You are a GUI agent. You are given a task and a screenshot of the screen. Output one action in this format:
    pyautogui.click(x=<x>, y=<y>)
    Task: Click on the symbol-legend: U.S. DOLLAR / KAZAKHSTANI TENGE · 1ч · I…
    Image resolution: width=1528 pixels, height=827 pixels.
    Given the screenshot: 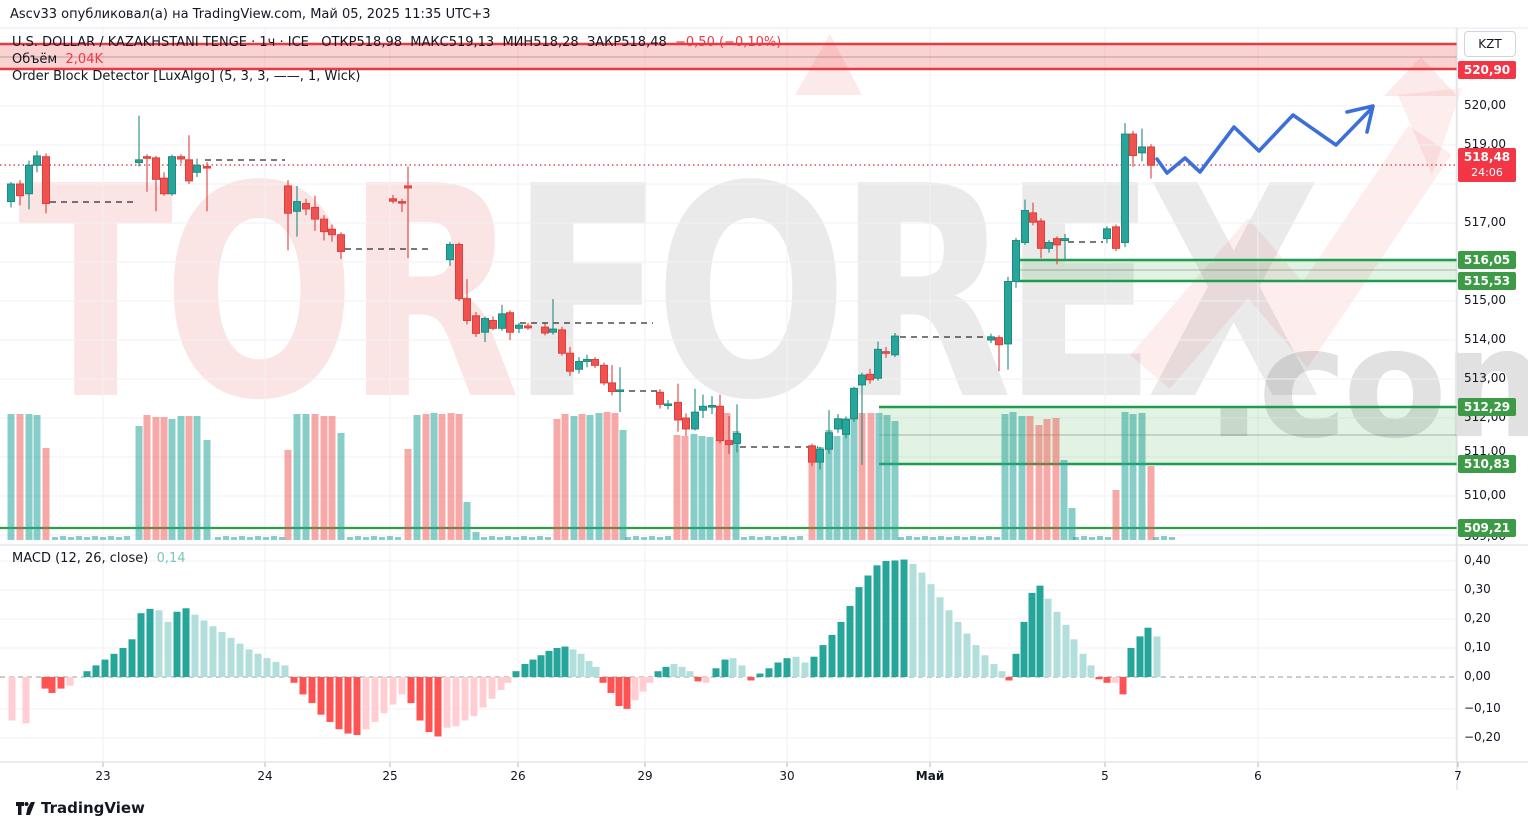 What is the action you would take?
    pyautogui.click(x=396, y=42)
    